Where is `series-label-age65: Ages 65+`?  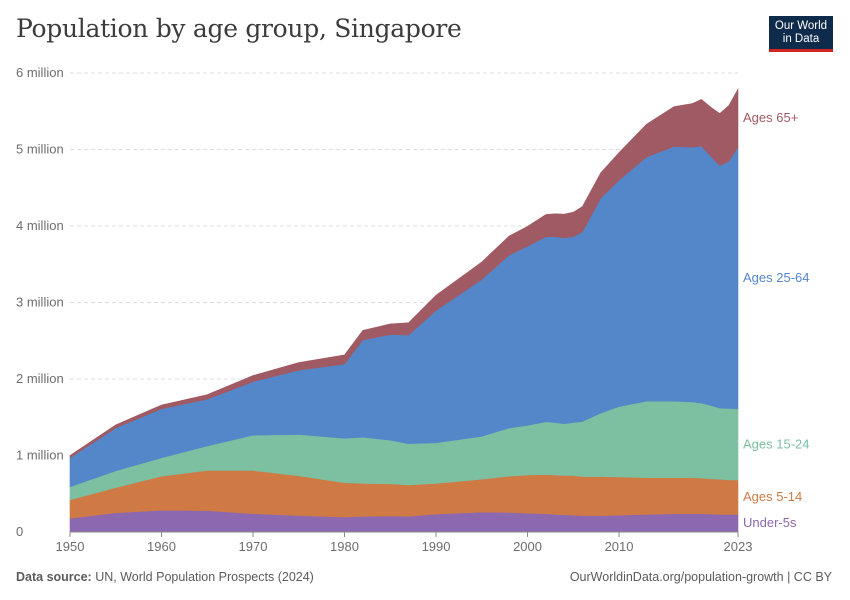
series-label-age65: Ages 65+ is located at coordinates (770, 117).